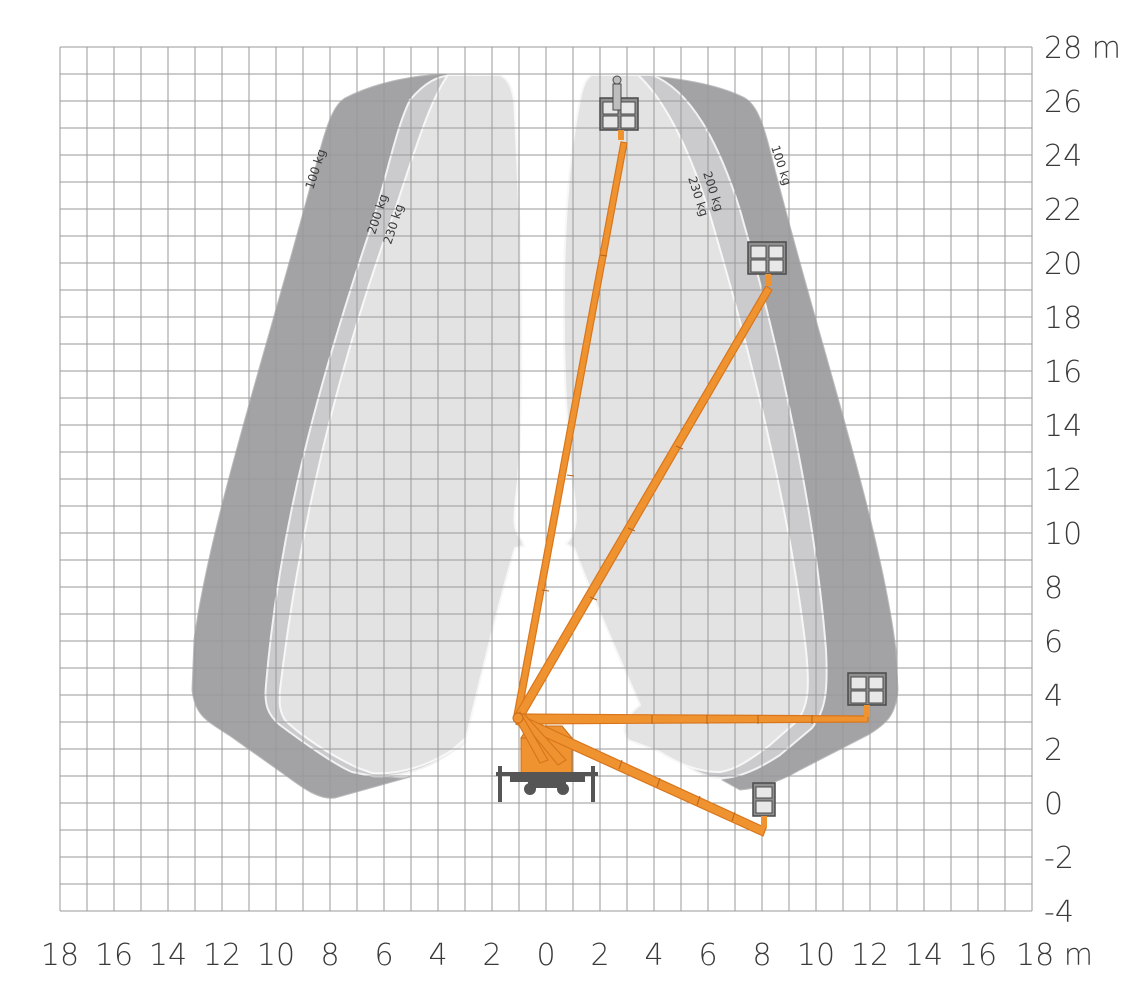  What do you see at coordinates (589, 774) in the screenshot?
I see `outrigger-right-beam` at bounding box center [589, 774].